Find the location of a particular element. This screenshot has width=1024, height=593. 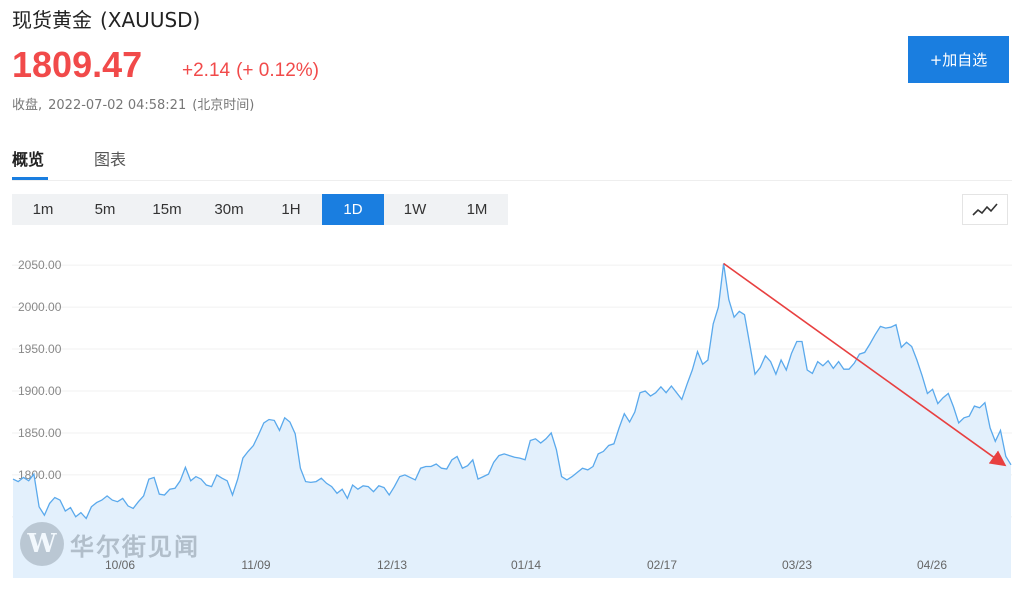

line-chart-icon is located at coordinates (985, 209).